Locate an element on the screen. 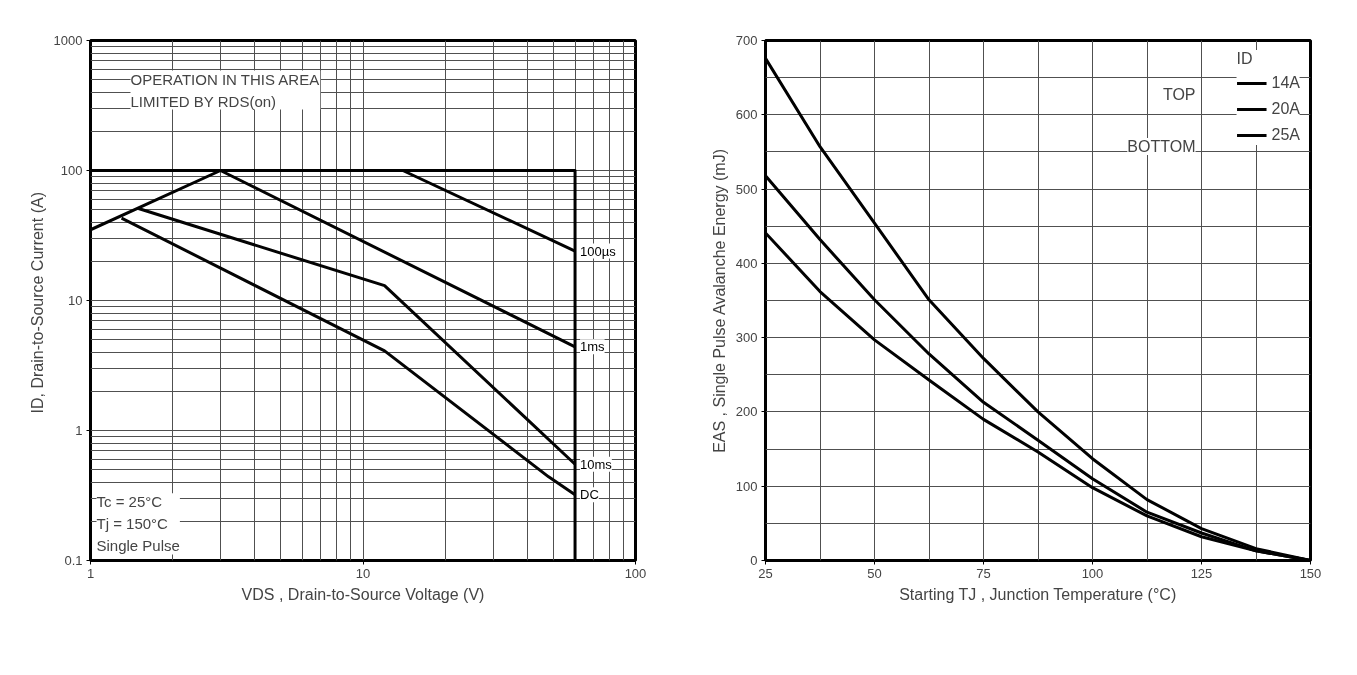 The width and height of the screenshot is (1357, 675). y-tick-label: 400 is located at coordinates (746, 263).